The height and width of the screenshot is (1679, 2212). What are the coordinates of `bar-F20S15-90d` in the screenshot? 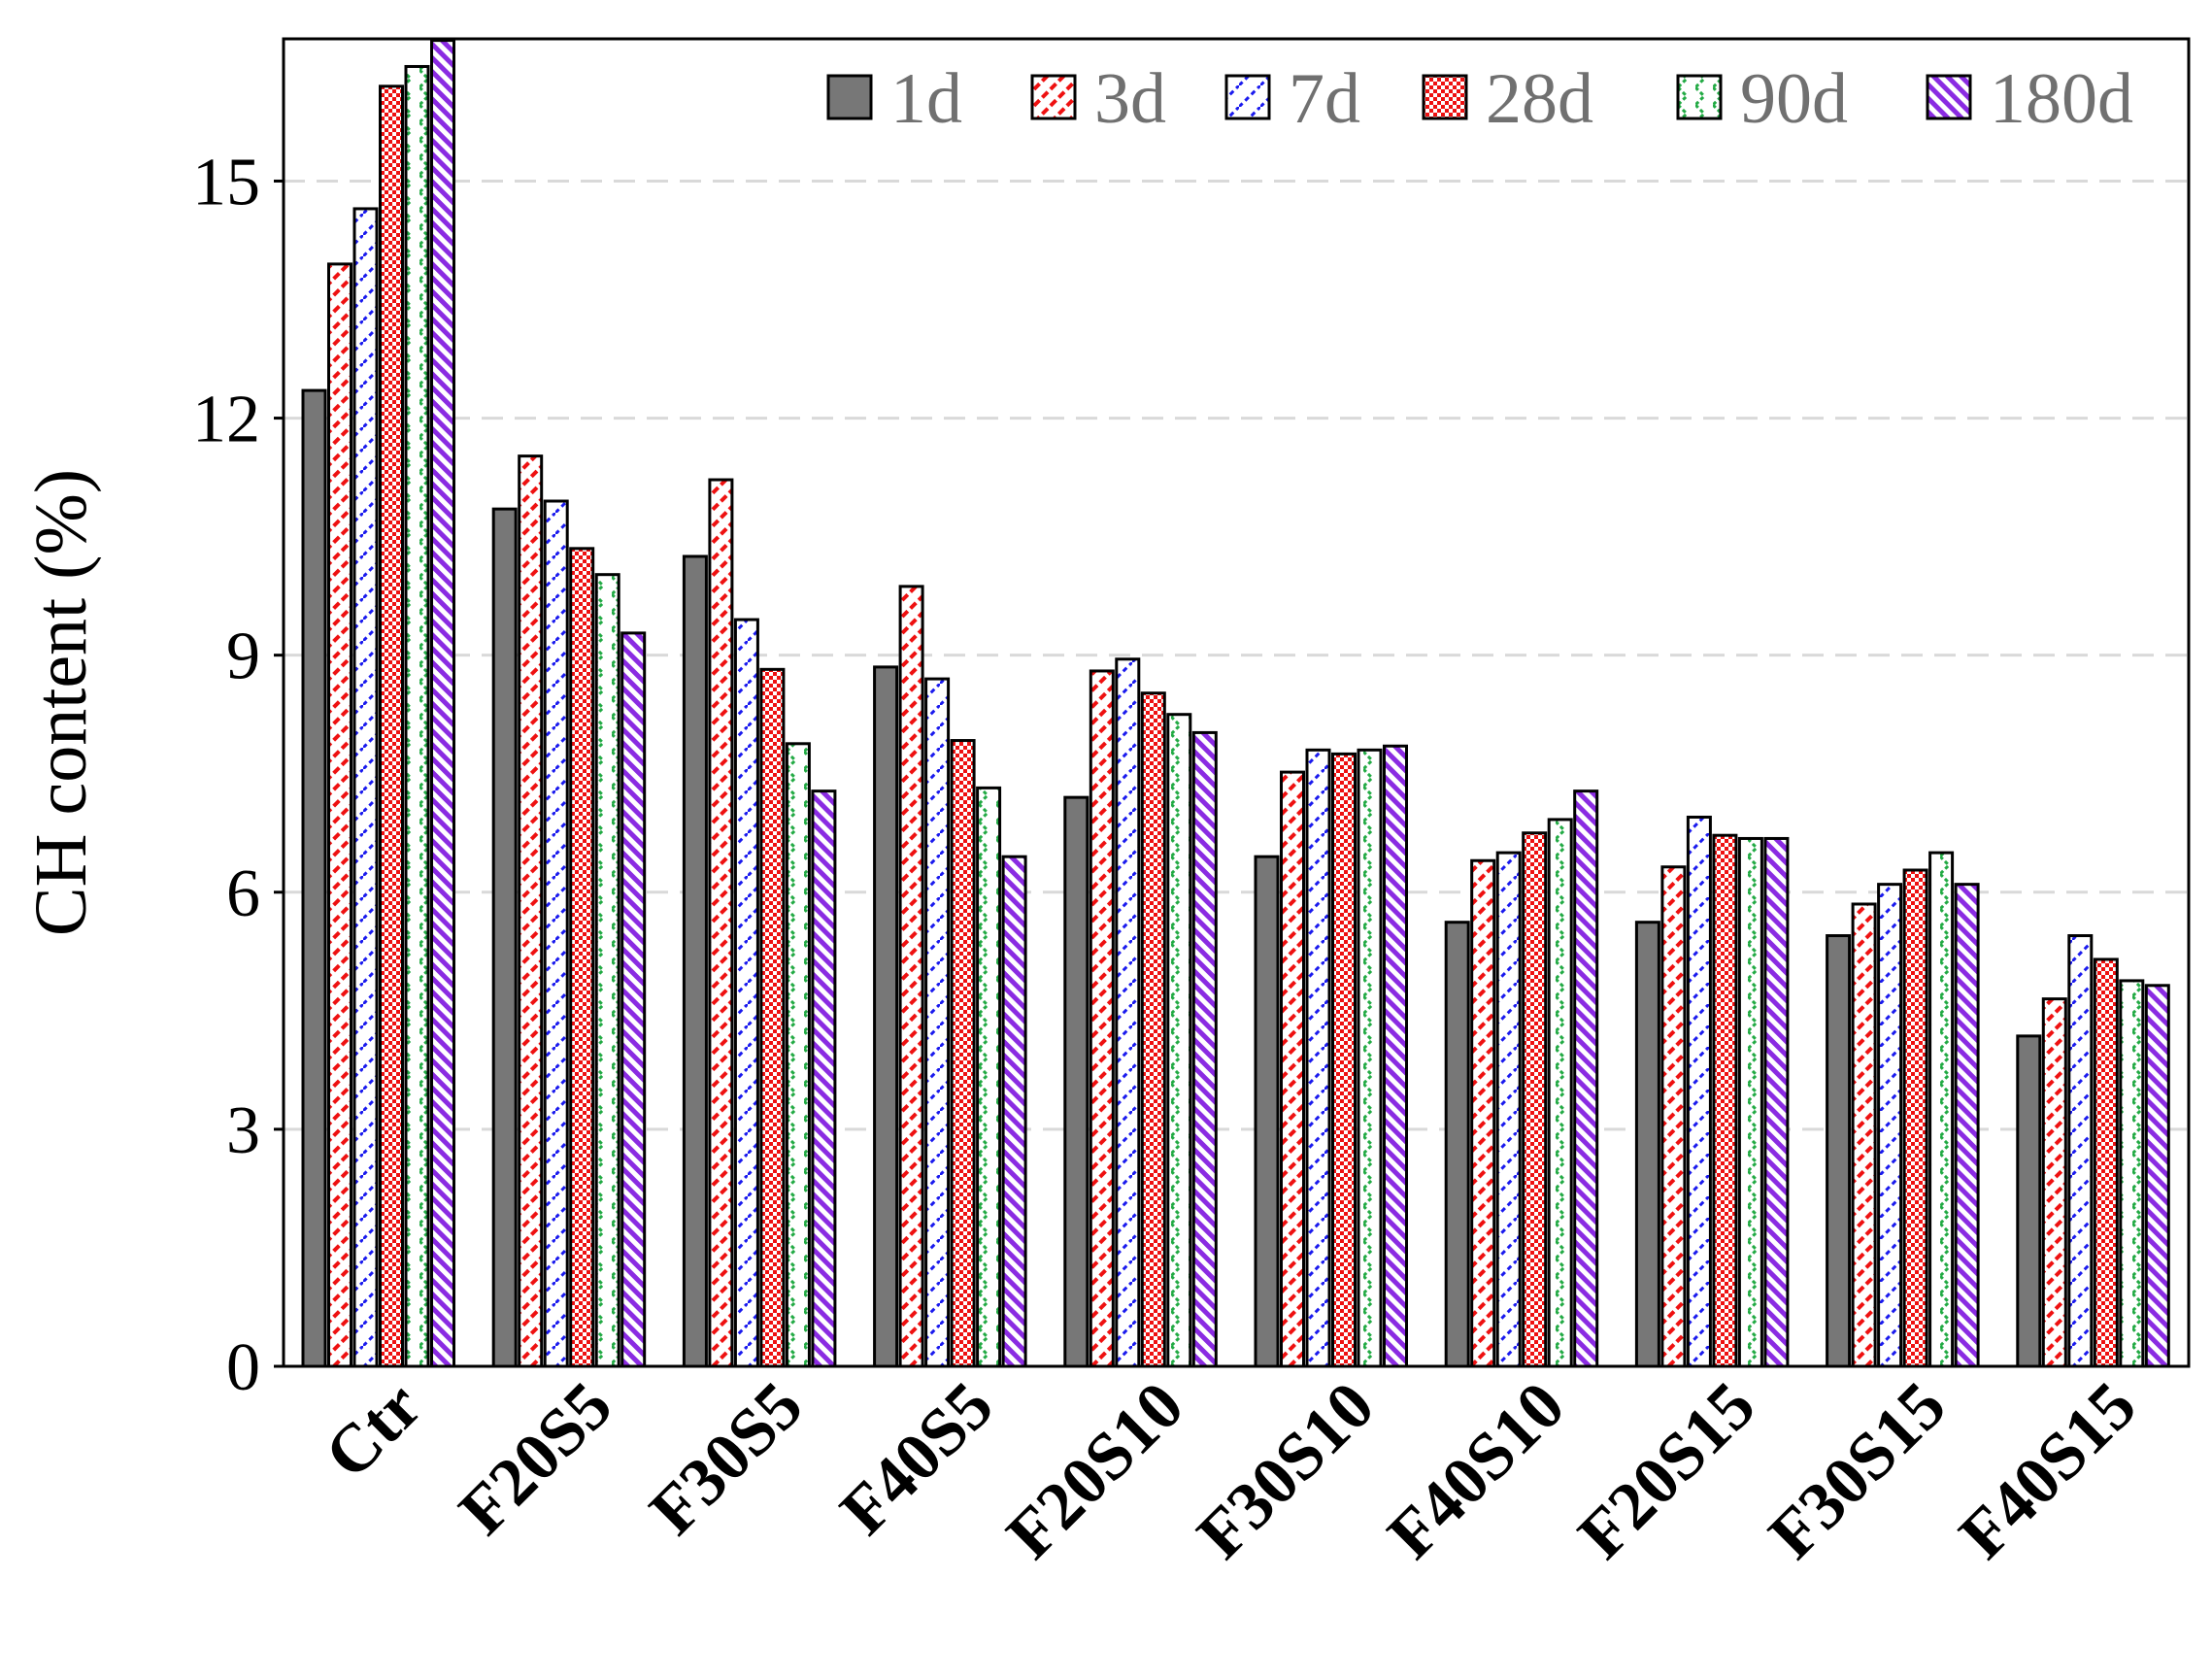 It's located at (1750, 1102).